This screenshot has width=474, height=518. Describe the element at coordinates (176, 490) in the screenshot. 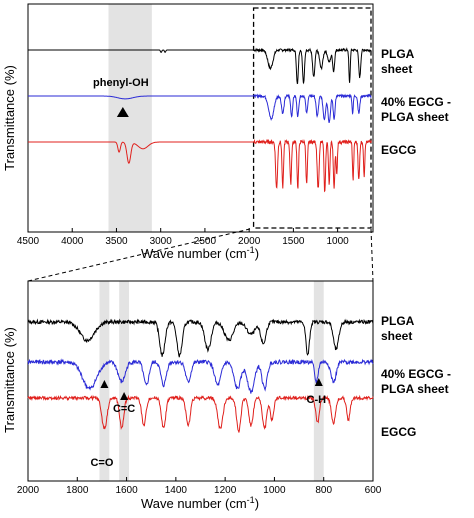

I see `bottom-tick-label-1400: 1400` at that location.